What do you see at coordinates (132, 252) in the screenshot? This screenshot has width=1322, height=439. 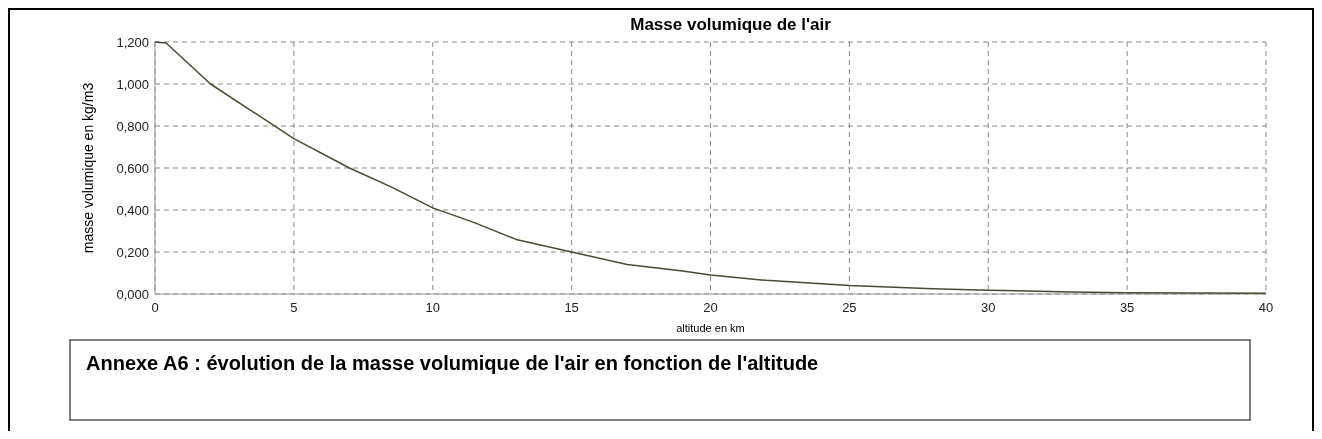 I see `y-tick-label: 0,200` at bounding box center [132, 252].